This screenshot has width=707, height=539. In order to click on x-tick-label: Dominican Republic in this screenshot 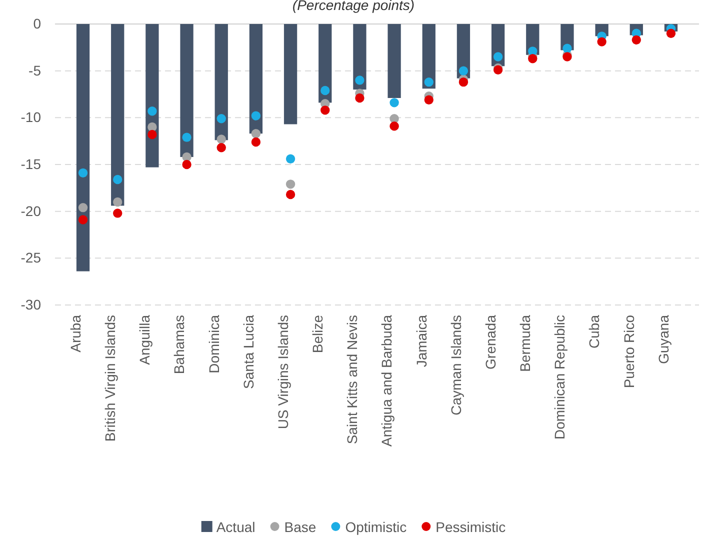, I will do `click(560, 377)`.